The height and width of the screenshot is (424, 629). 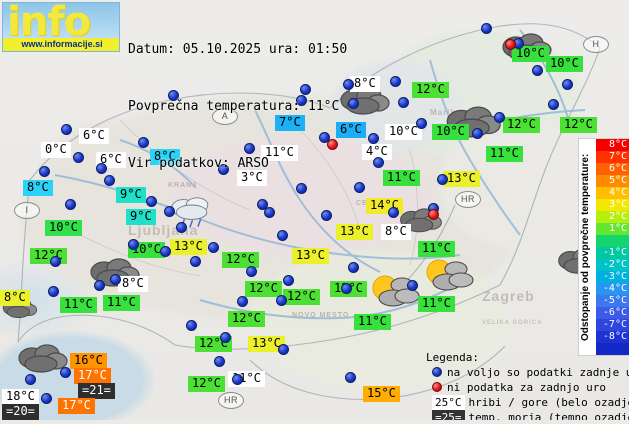 What do you see at coordinates (612, 205) in the screenshot?
I see `color-scale-row: 3°C` at bounding box center [612, 205].